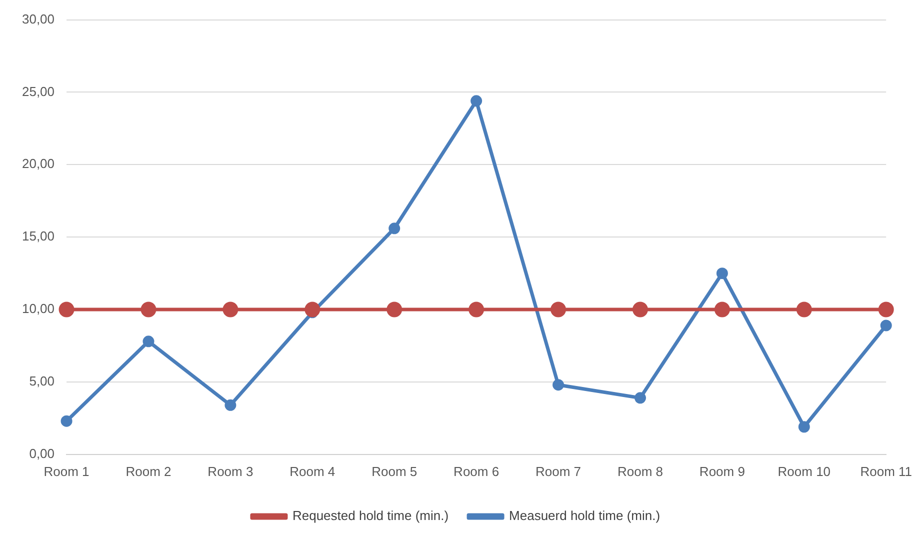  I want to click on y-tick-label: 20,00, so click(38, 164).